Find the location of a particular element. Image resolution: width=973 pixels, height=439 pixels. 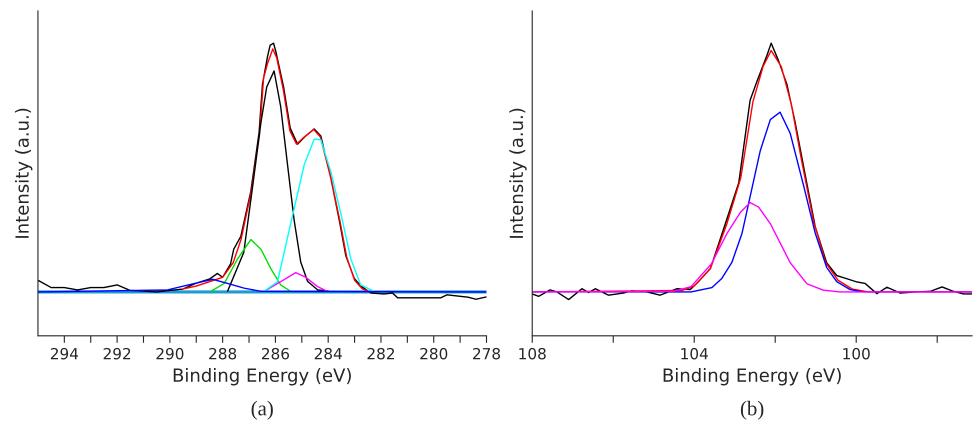

x-tick-label: 286 is located at coordinates (276, 354).